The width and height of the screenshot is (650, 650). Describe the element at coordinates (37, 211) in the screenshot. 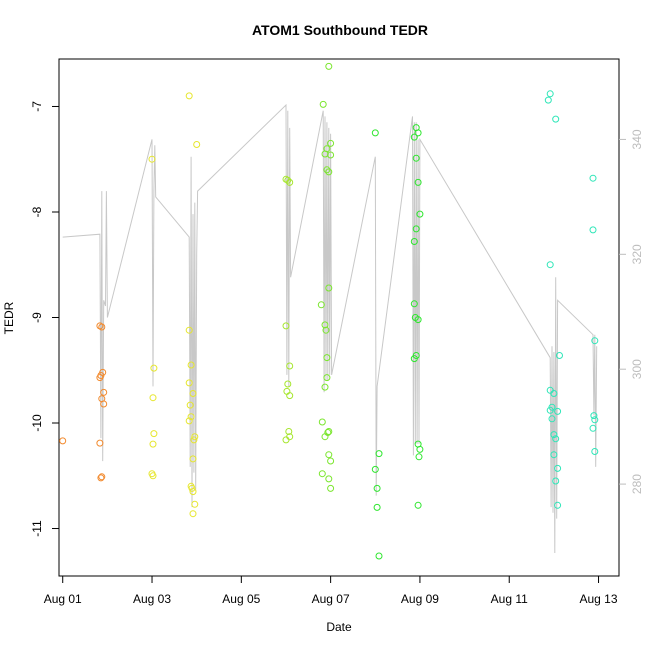

I see `y-tick-label: -8` at that location.